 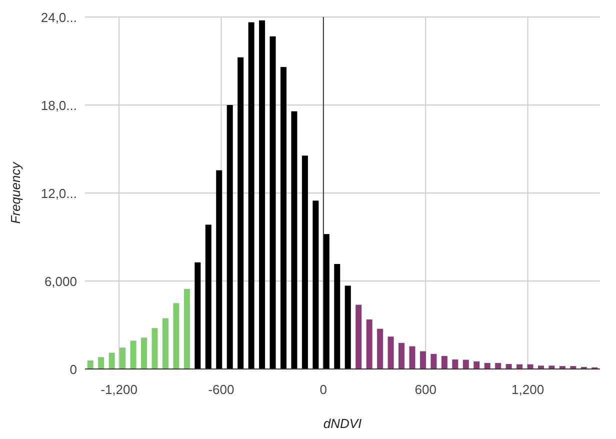 I want to click on x-tick-label: -1,200, so click(x=119, y=389).